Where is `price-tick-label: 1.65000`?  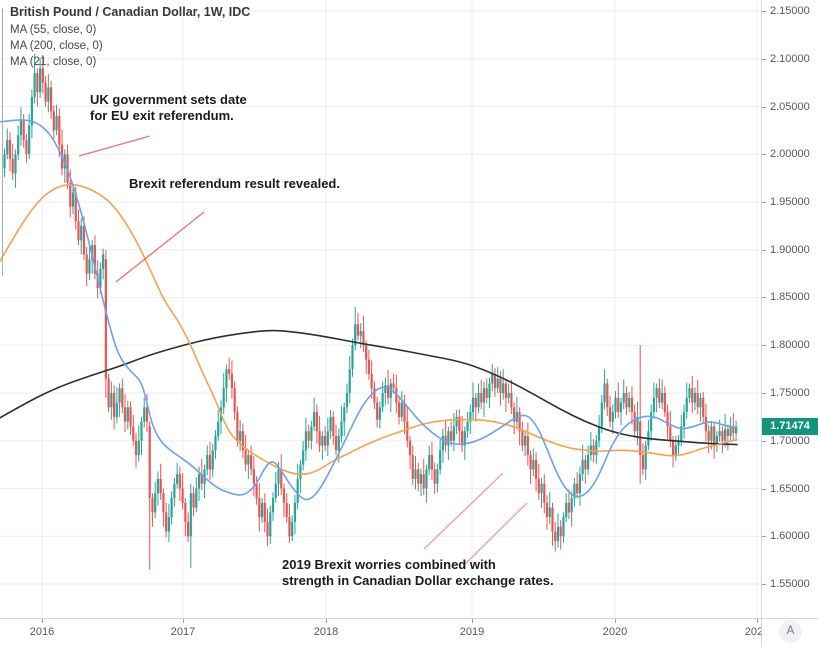
price-tick-label: 1.65000 is located at coordinates (790, 489).